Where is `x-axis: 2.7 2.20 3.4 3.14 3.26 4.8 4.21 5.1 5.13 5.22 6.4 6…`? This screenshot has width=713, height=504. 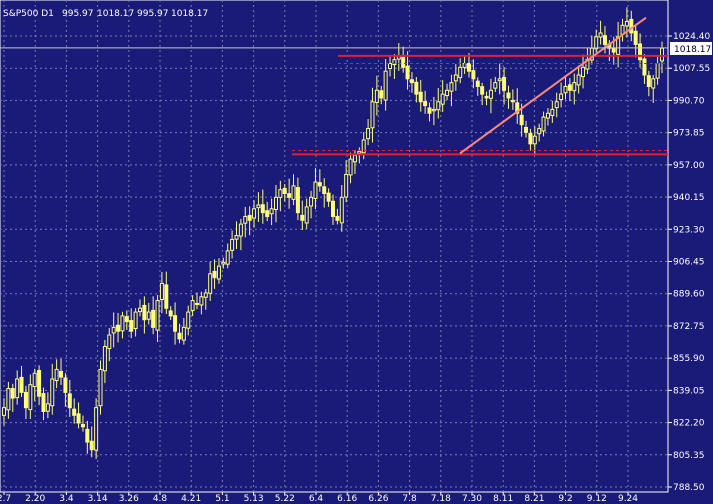 x-axis: 2.7 2.20 3.4 3.14 3.26 4.8 4.21 5.1 5.13 5.22 6.4 6… is located at coordinates (319, 498).